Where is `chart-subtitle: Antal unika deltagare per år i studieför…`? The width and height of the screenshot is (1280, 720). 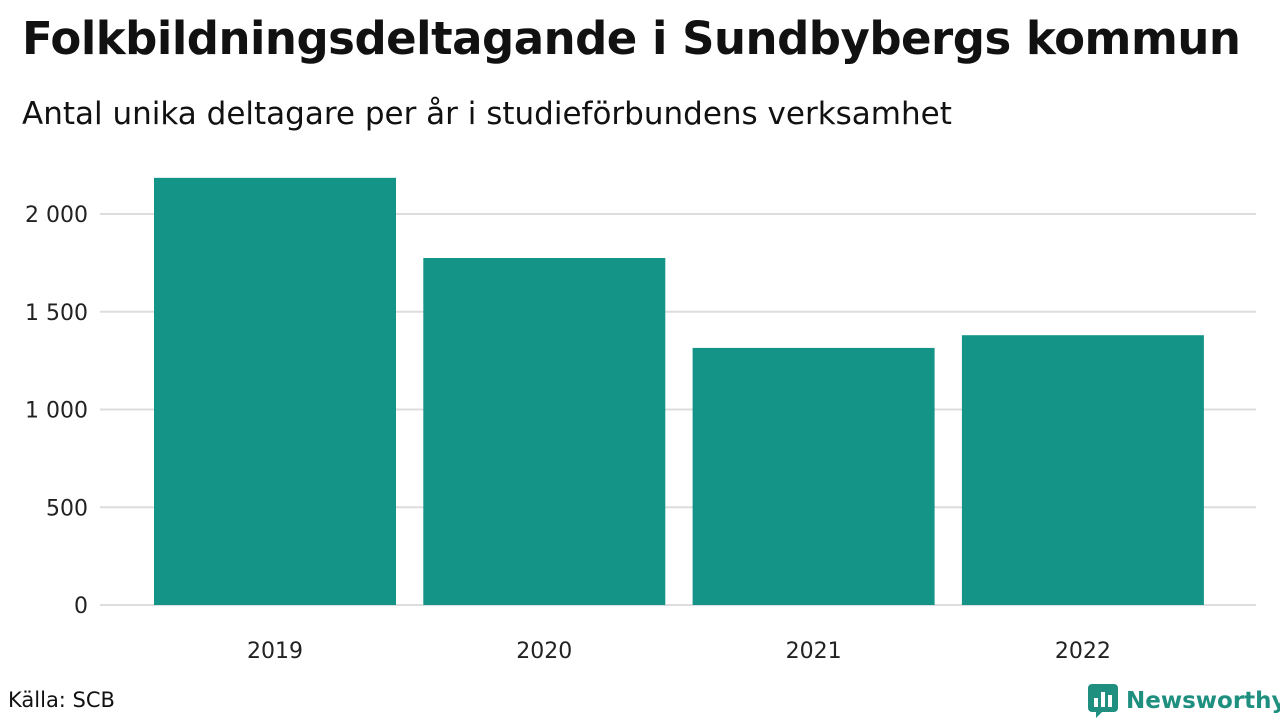
chart-subtitle: Antal unika deltagare per år i studieför… is located at coordinates (487, 114).